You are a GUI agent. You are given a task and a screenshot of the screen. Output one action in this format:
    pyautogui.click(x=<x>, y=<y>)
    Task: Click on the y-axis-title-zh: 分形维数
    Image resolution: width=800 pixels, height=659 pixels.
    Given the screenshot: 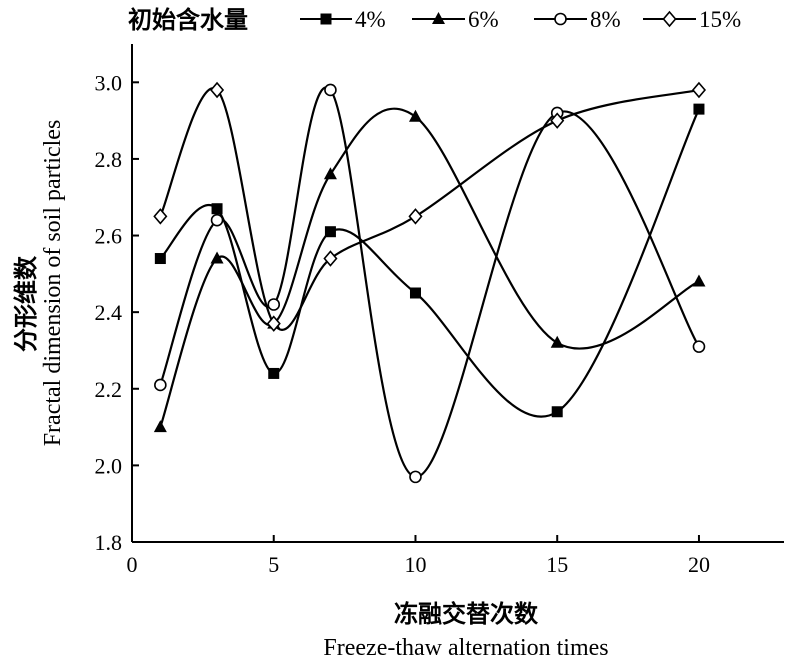 What is the action you would take?
    pyautogui.click(x=26, y=303)
    